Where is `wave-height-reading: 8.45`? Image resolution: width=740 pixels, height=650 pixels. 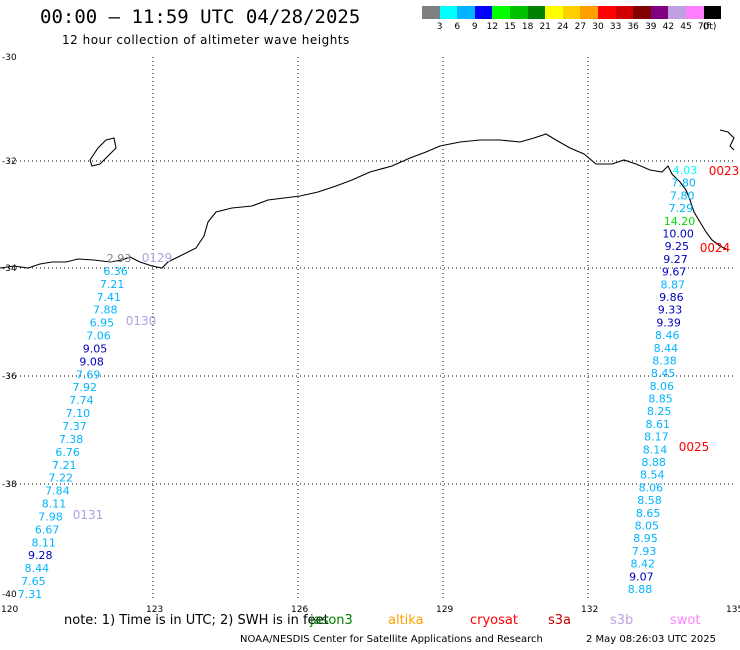
wave-height-reading: 8.45 is located at coordinates (663, 373).